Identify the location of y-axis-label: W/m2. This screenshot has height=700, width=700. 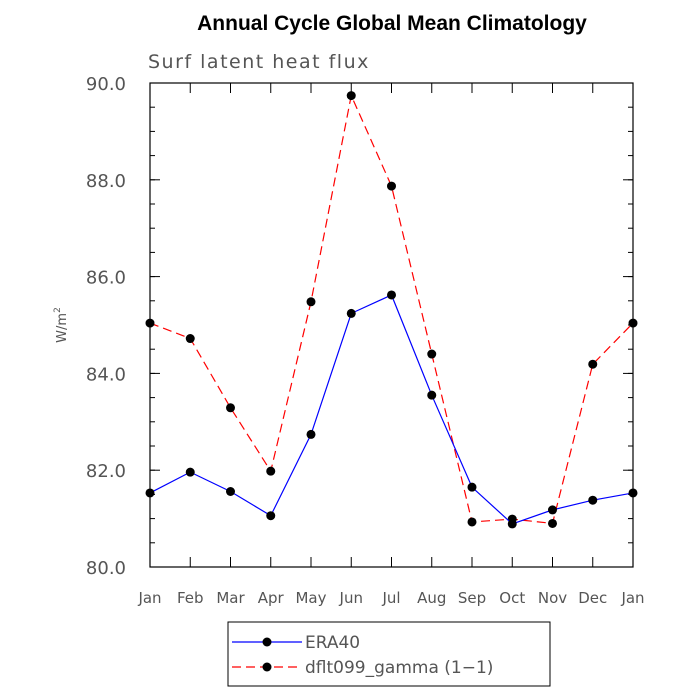
(61, 325).